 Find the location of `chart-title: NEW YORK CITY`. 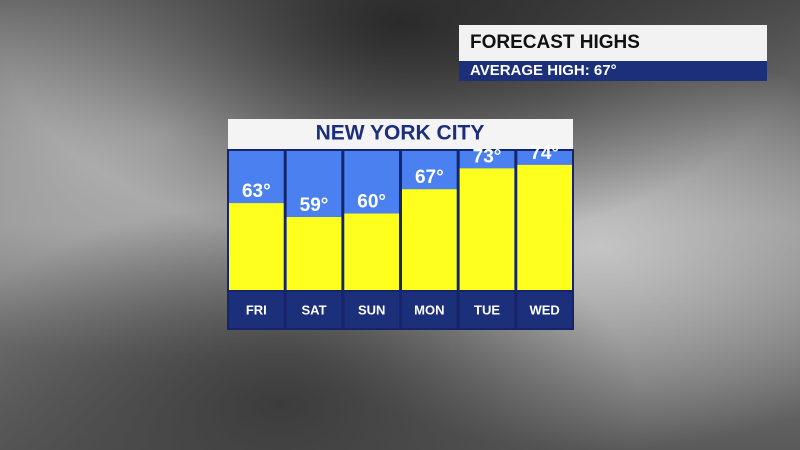

chart-title: NEW YORK CITY is located at coordinates (400, 133).